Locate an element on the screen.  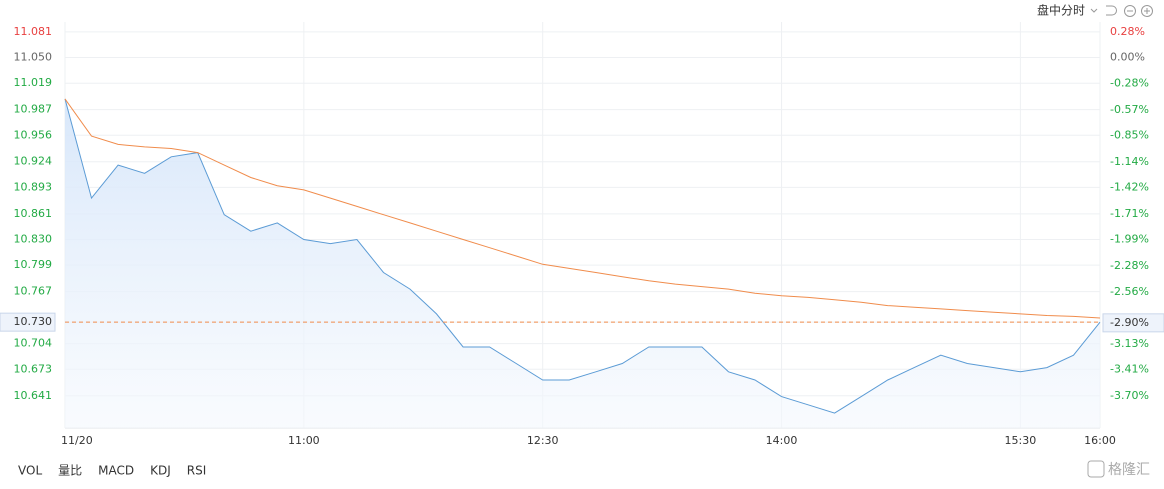
y2-tick-label: -1.71% is located at coordinates (1129, 213).